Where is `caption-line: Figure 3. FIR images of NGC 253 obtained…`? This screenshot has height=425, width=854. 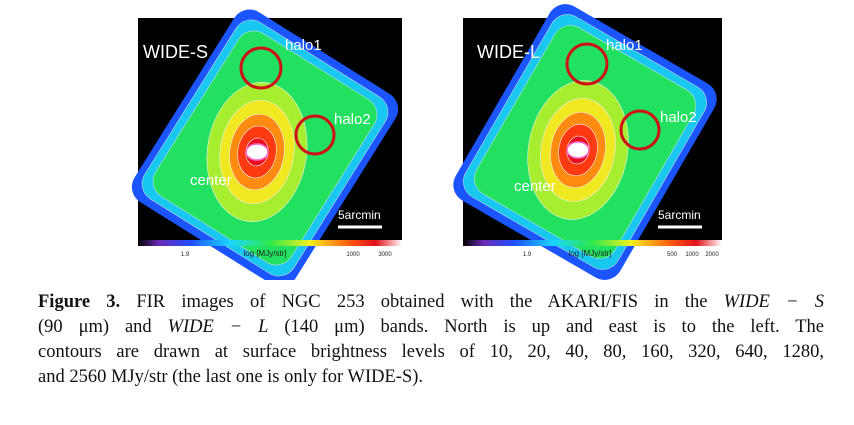 caption-line: Figure 3. FIR images of NGC 253 obtained… is located at coordinates (431, 302).